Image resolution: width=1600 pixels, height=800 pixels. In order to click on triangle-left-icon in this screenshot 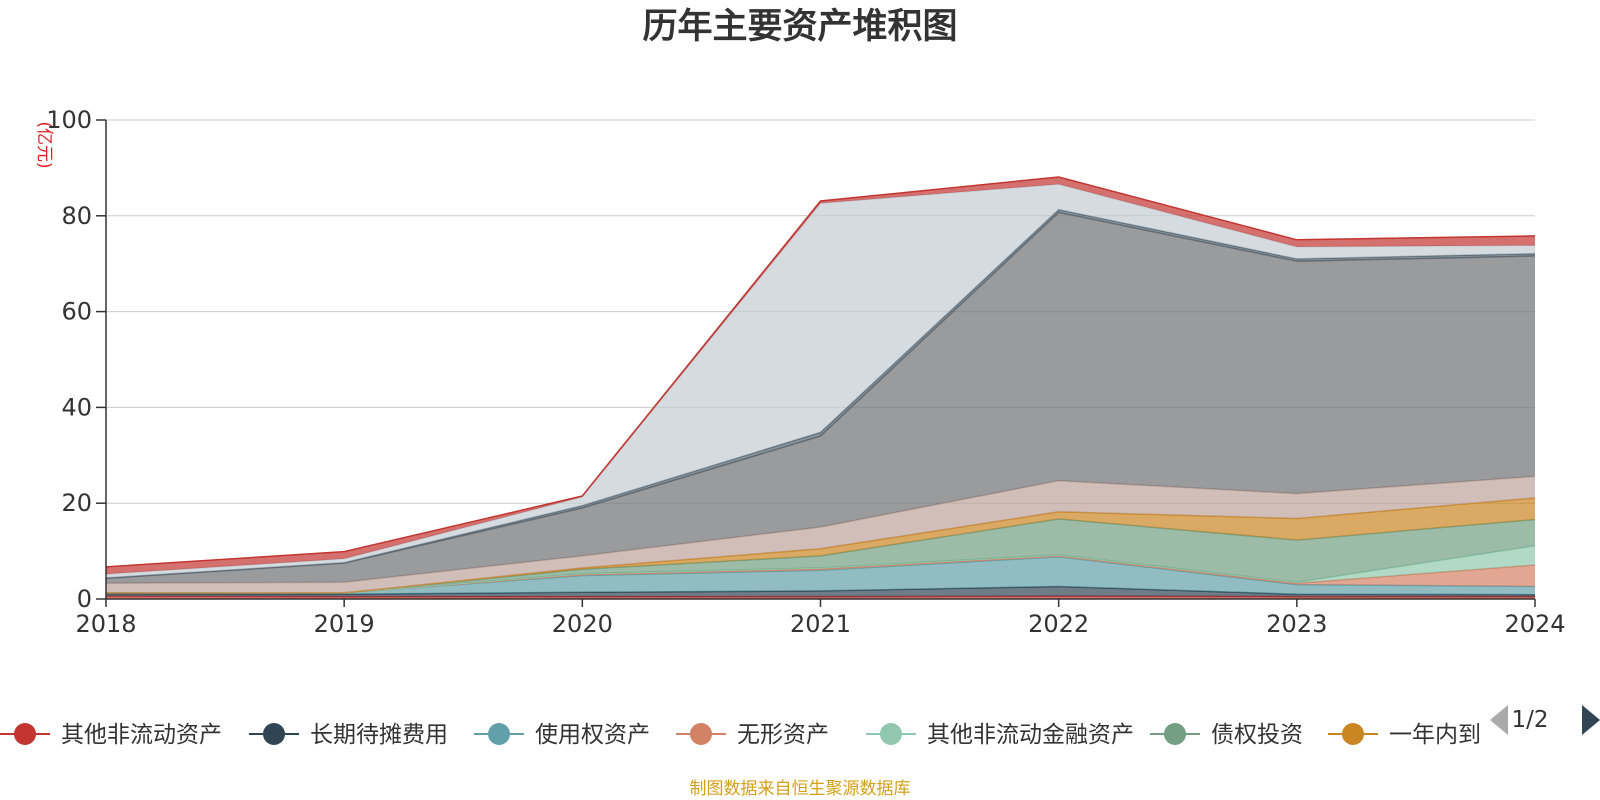, I will do `click(1499, 720)`.